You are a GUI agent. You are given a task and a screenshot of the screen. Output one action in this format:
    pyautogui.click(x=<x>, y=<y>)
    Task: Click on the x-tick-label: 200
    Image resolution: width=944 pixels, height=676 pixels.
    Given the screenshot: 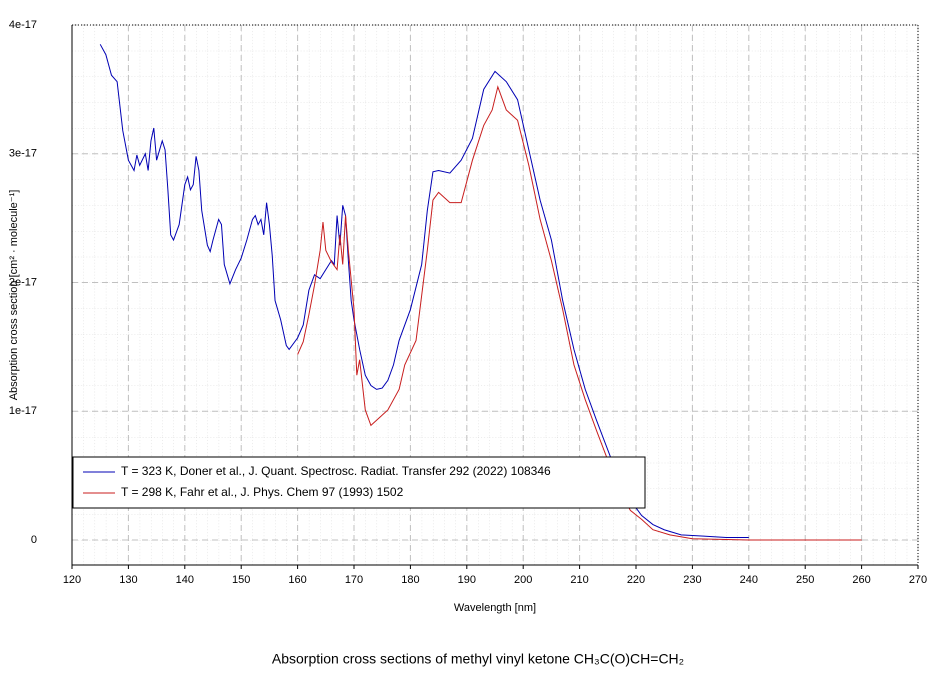 What is the action you would take?
    pyautogui.click(x=523, y=580)
    